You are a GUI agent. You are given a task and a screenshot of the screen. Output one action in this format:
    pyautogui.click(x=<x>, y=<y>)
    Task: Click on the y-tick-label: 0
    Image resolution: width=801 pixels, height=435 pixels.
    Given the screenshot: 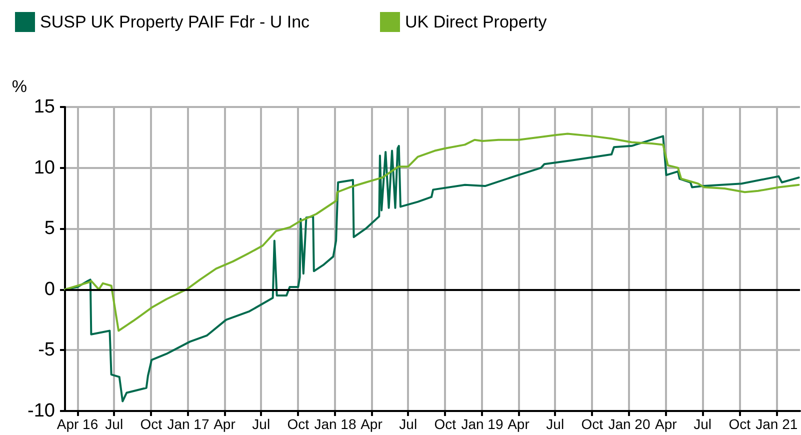 What is the action you would take?
    pyautogui.click(x=49, y=289)
    